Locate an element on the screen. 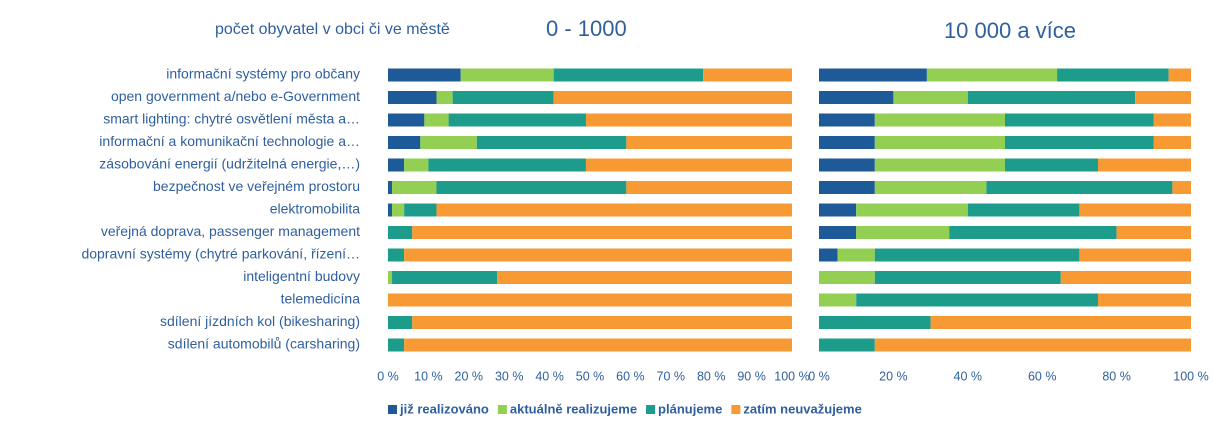  legend-label: zatím neuvažujeme is located at coordinates (802, 408).